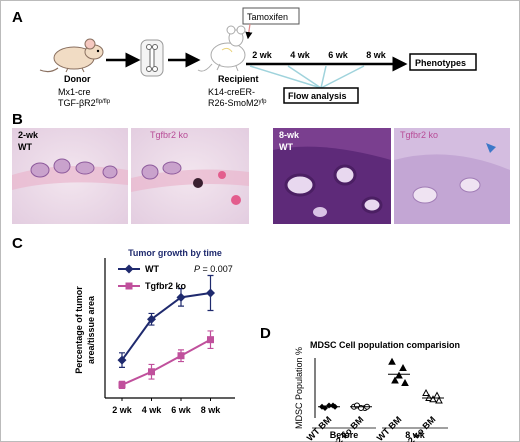 This screenshot has width=520, height=442. Describe the element at coordinates (17, 17) in the screenshot. I see `panel-letter: A` at that location.